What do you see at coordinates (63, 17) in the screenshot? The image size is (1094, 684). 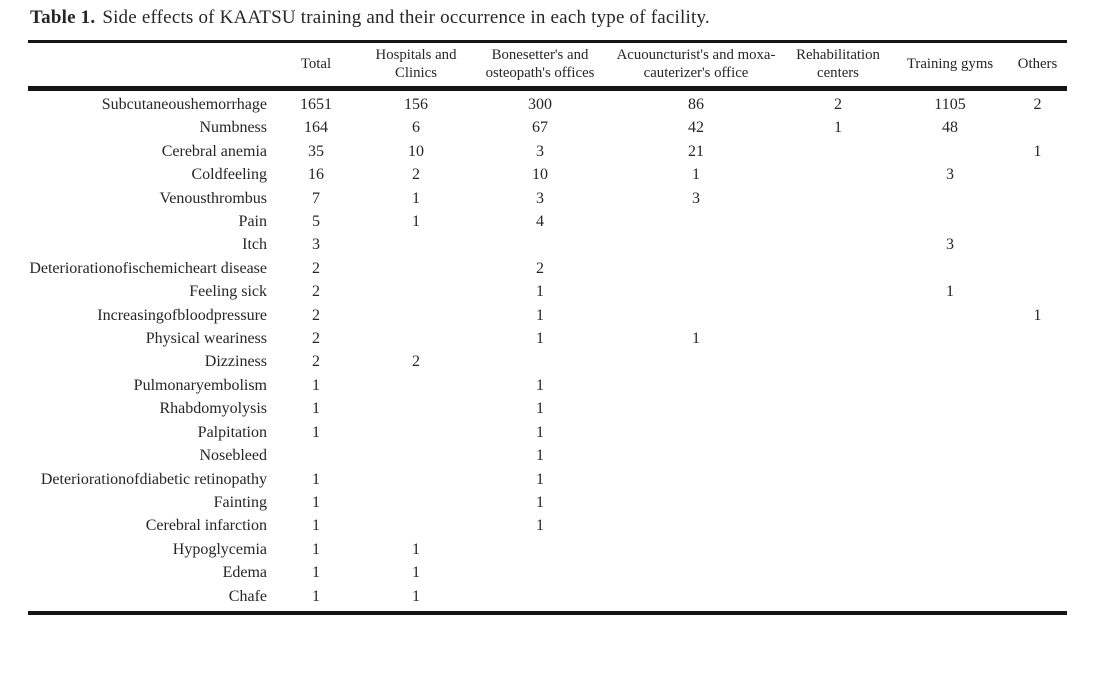 I see `table-caption-label: Table 1.` at bounding box center [63, 17].